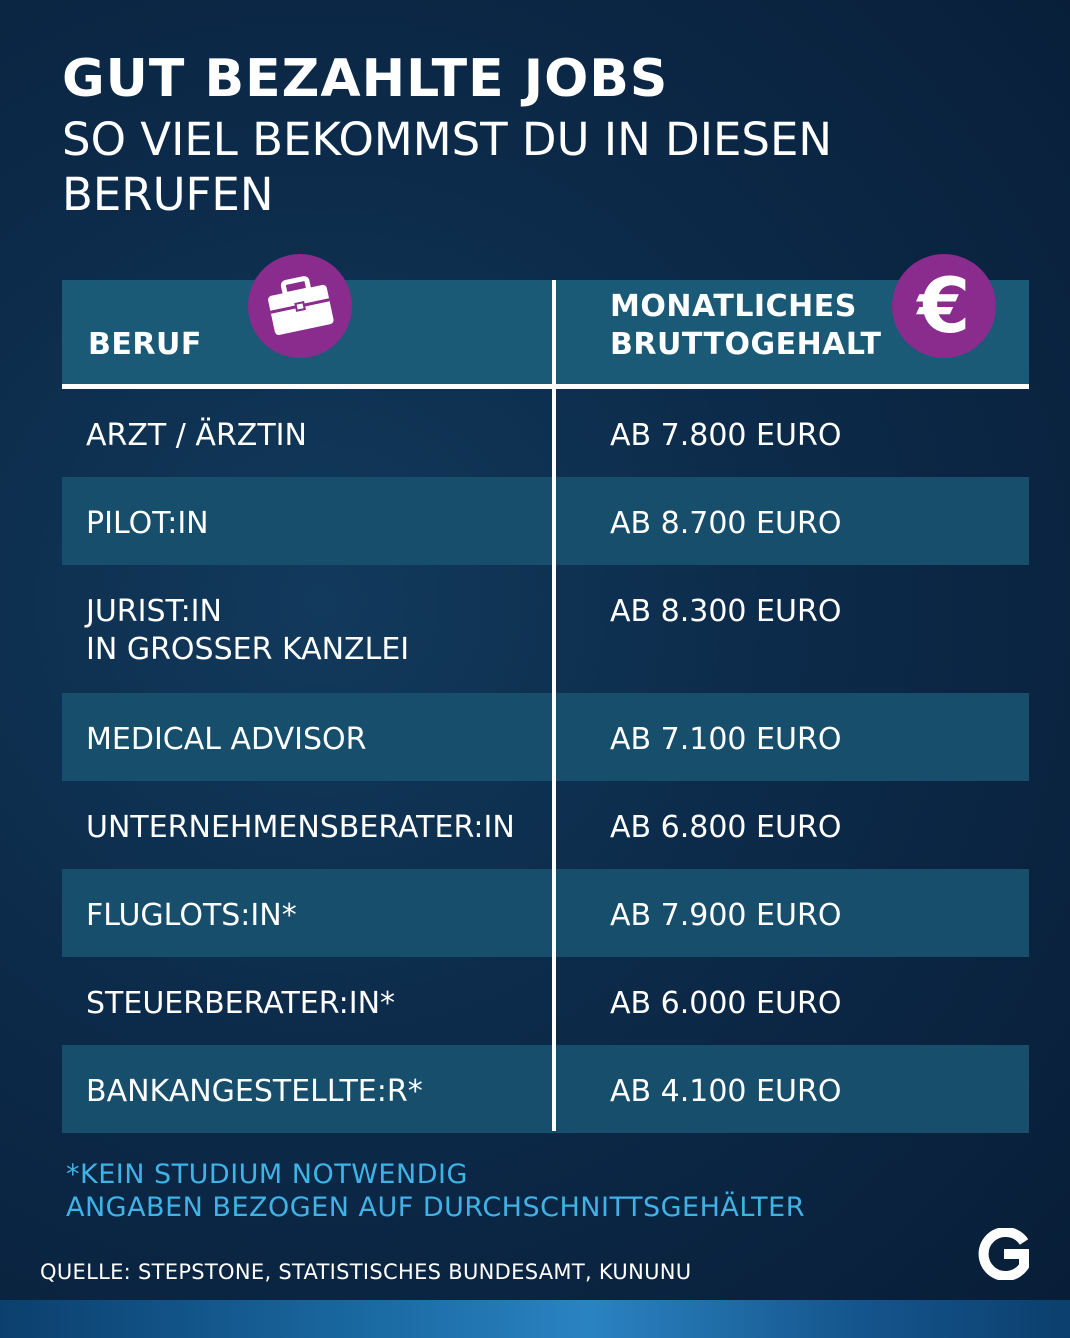 The height and width of the screenshot is (1338, 1070). What do you see at coordinates (554, 705) in the screenshot?
I see `column-divider` at bounding box center [554, 705].